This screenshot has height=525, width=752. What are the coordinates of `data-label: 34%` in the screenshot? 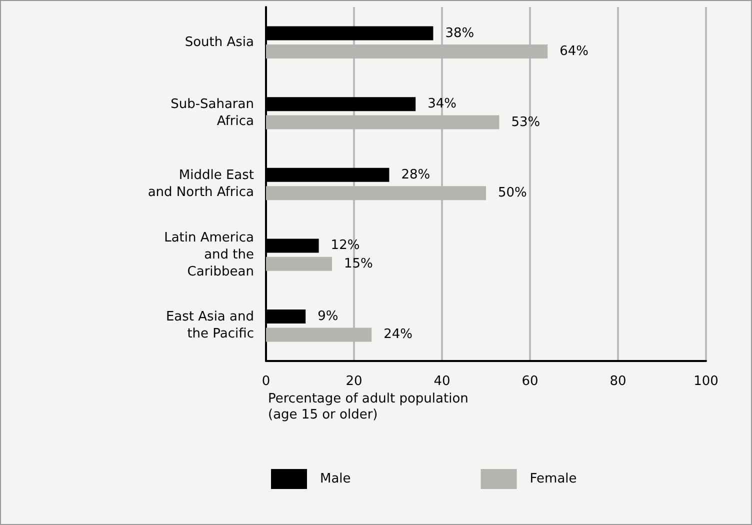 It's located at (442, 104).